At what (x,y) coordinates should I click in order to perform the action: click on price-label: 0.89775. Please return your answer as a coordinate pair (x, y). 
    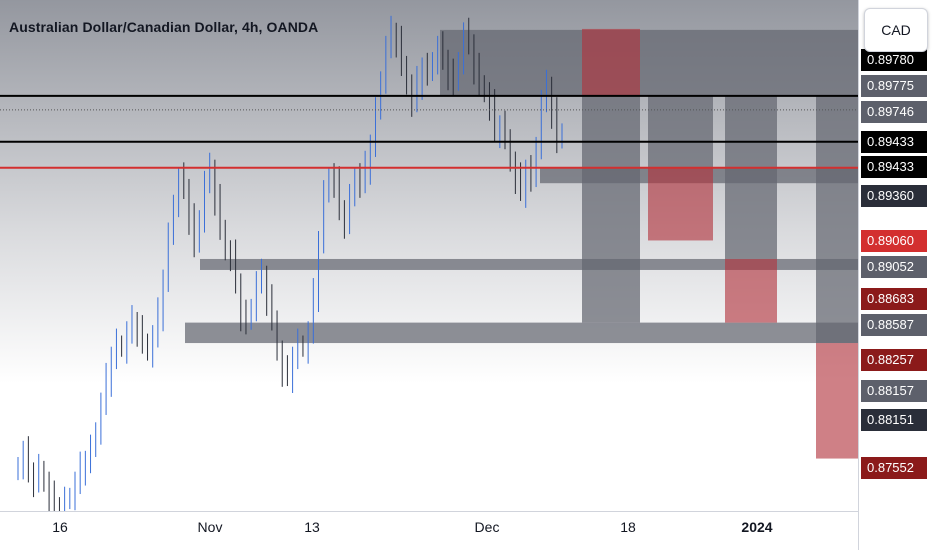
    Looking at the image, I should click on (894, 86).